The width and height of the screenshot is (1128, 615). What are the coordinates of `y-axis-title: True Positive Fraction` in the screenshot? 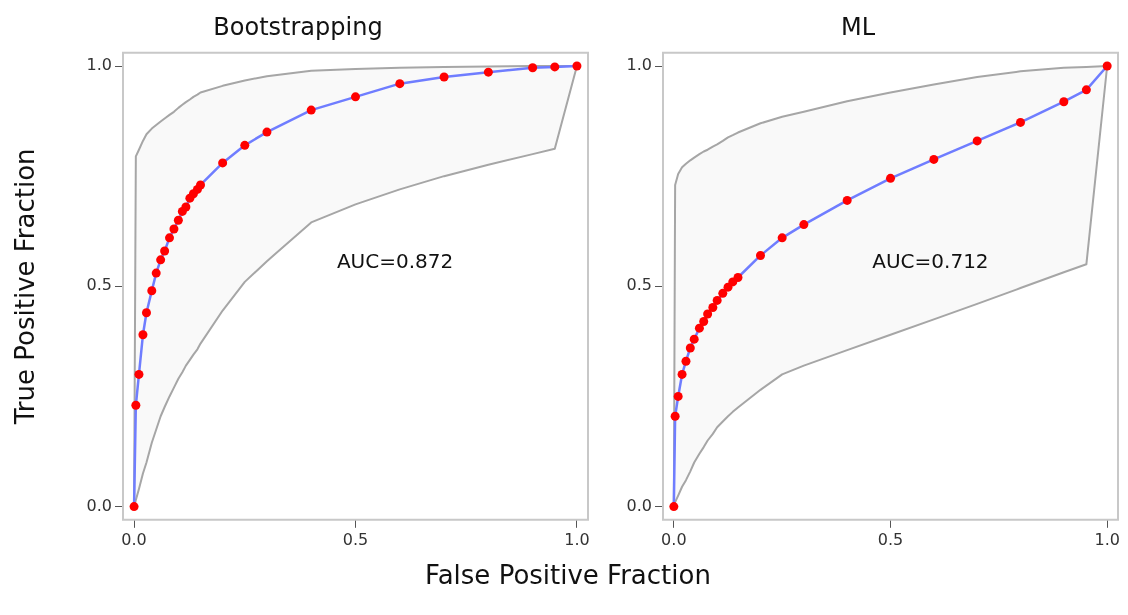 It's located at (25, 287).